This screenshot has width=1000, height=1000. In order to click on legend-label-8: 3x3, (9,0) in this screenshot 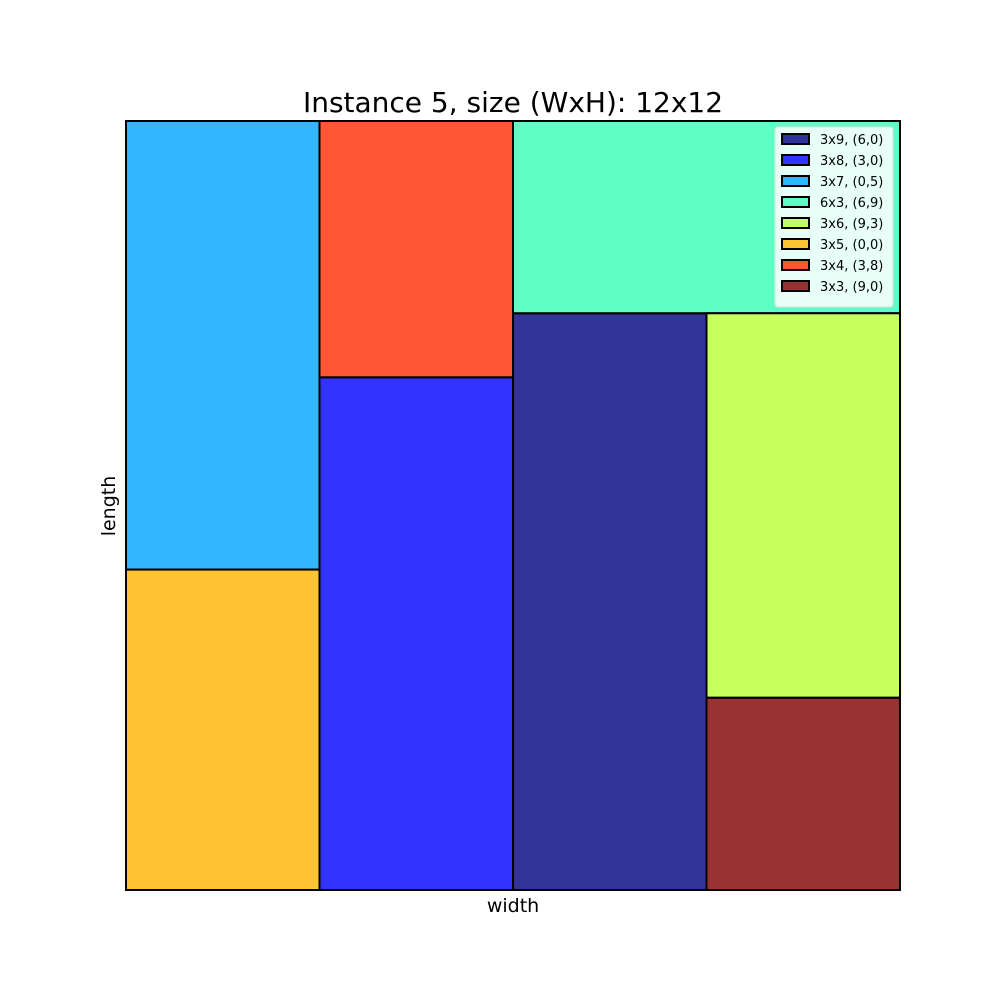, I will do `click(851, 287)`.